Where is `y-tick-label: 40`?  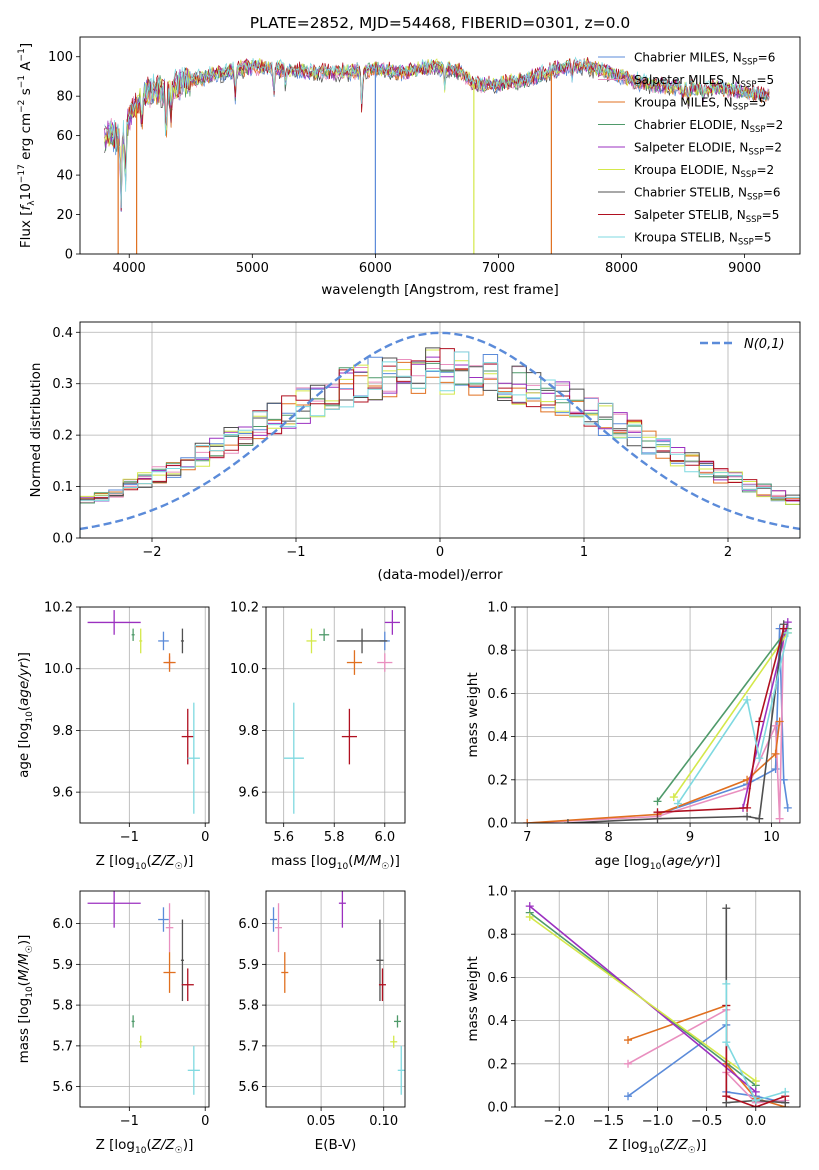 y-tick-label: 40 is located at coordinates (64, 176).